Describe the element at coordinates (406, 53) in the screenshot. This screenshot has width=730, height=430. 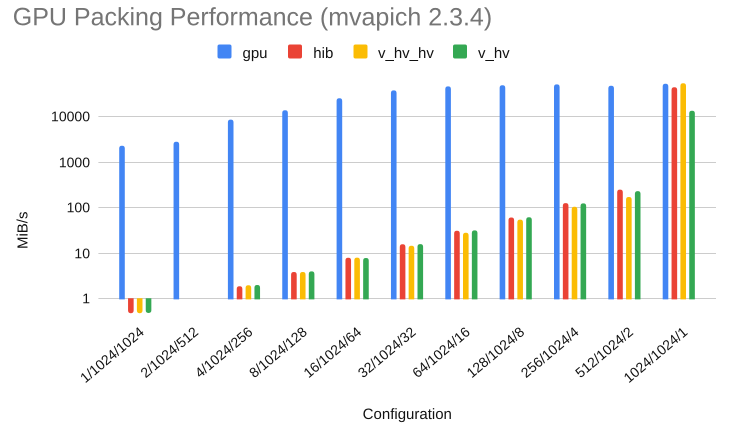
I see `svg-text: v_hv_hv` at that location.